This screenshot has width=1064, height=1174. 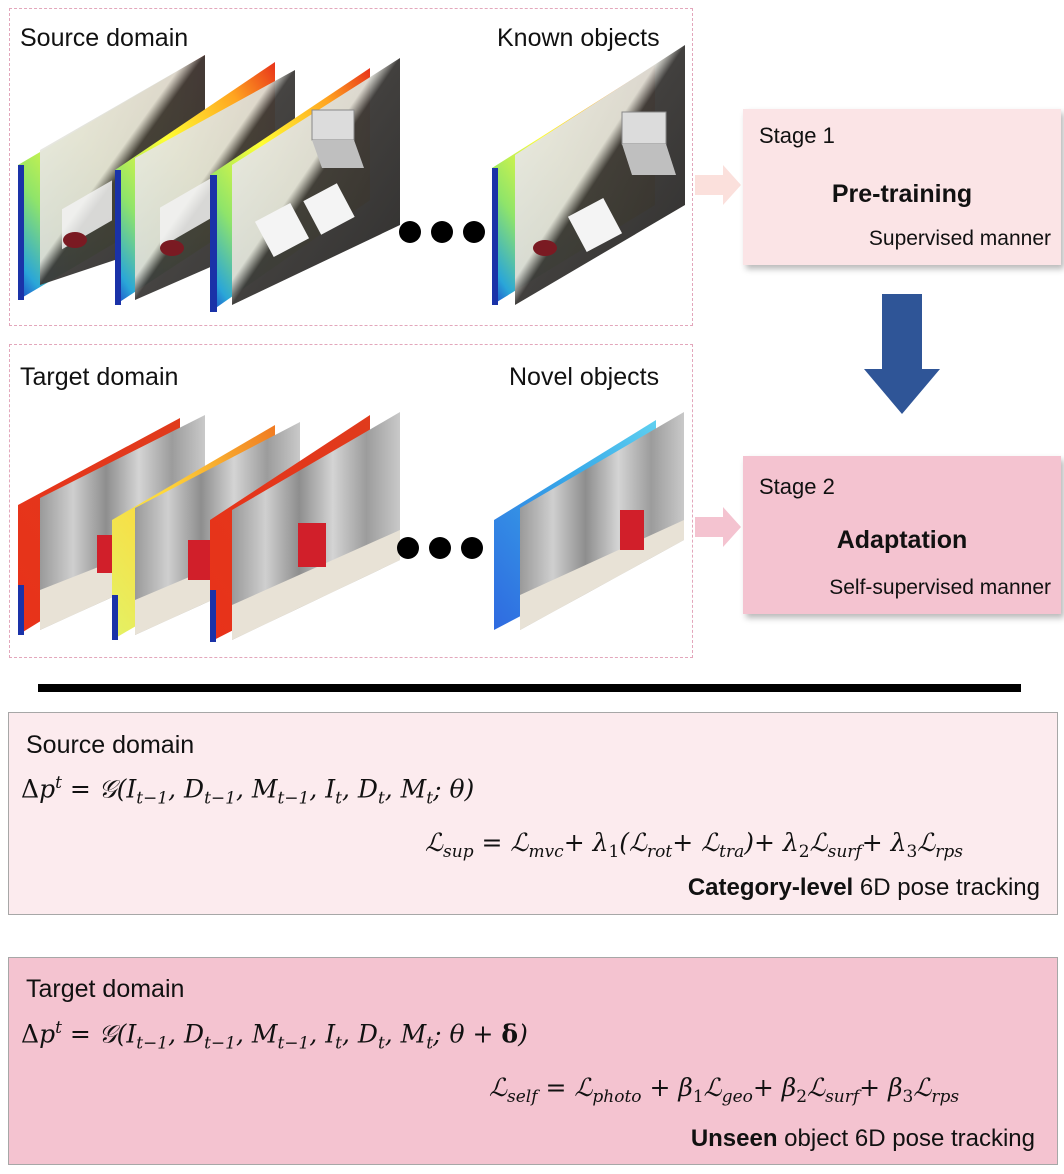 I want to click on target-caption-bold: Unseen, so click(x=734, y=1138).